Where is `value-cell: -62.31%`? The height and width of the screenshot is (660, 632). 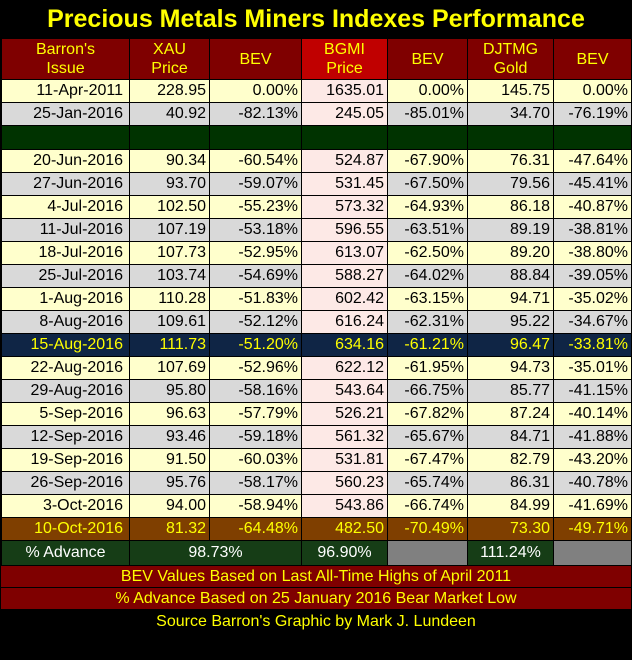 value-cell: -62.31% is located at coordinates (427, 322).